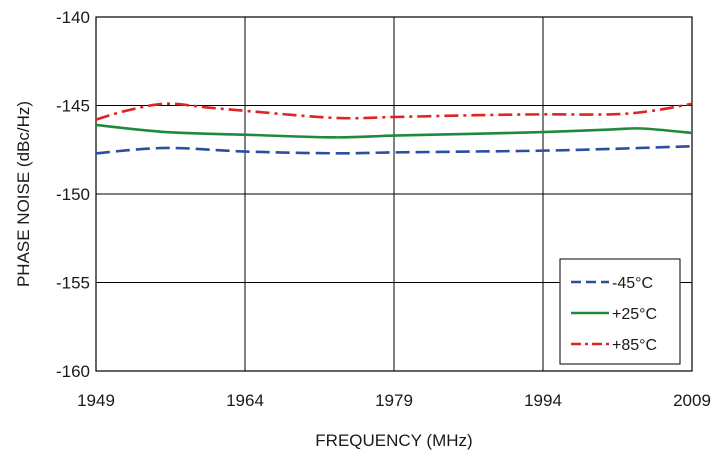 The height and width of the screenshot is (451, 715). What do you see at coordinates (73, 371) in the screenshot?
I see `y-tick-label: -160` at bounding box center [73, 371].